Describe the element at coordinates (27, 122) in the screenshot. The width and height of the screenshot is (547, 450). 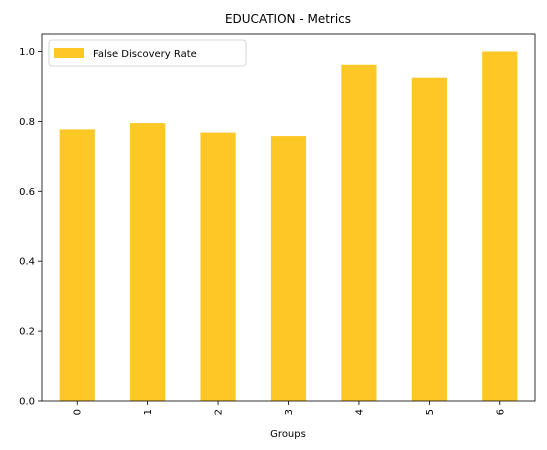
I see `y-tick-label: 0.8` at that location.